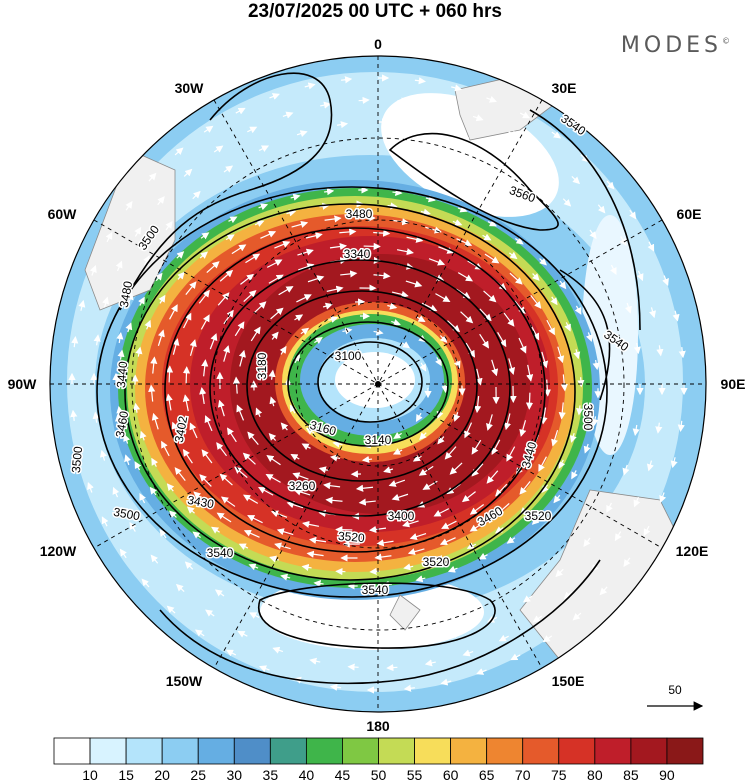 The image size is (750, 782). Describe the element at coordinates (378, 759) in the screenshot. I see `colorbar: 10 15 20 25 30 35 40 45 50 55 60 65 70 75 80 85 90` at that location.